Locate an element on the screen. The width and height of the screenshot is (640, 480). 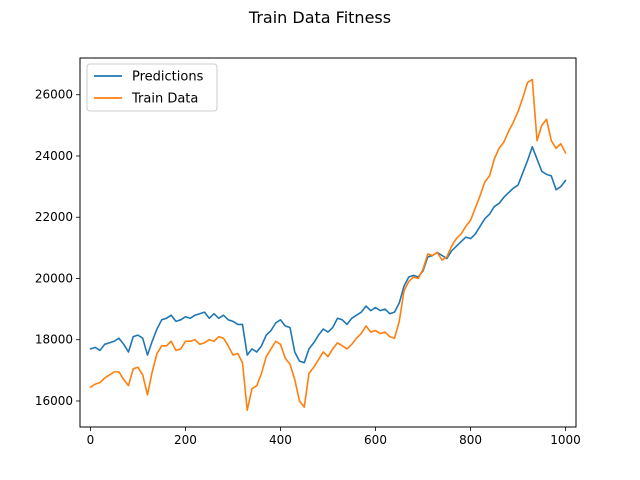
chart-title: Train Data Fitness is located at coordinates (319, 17).